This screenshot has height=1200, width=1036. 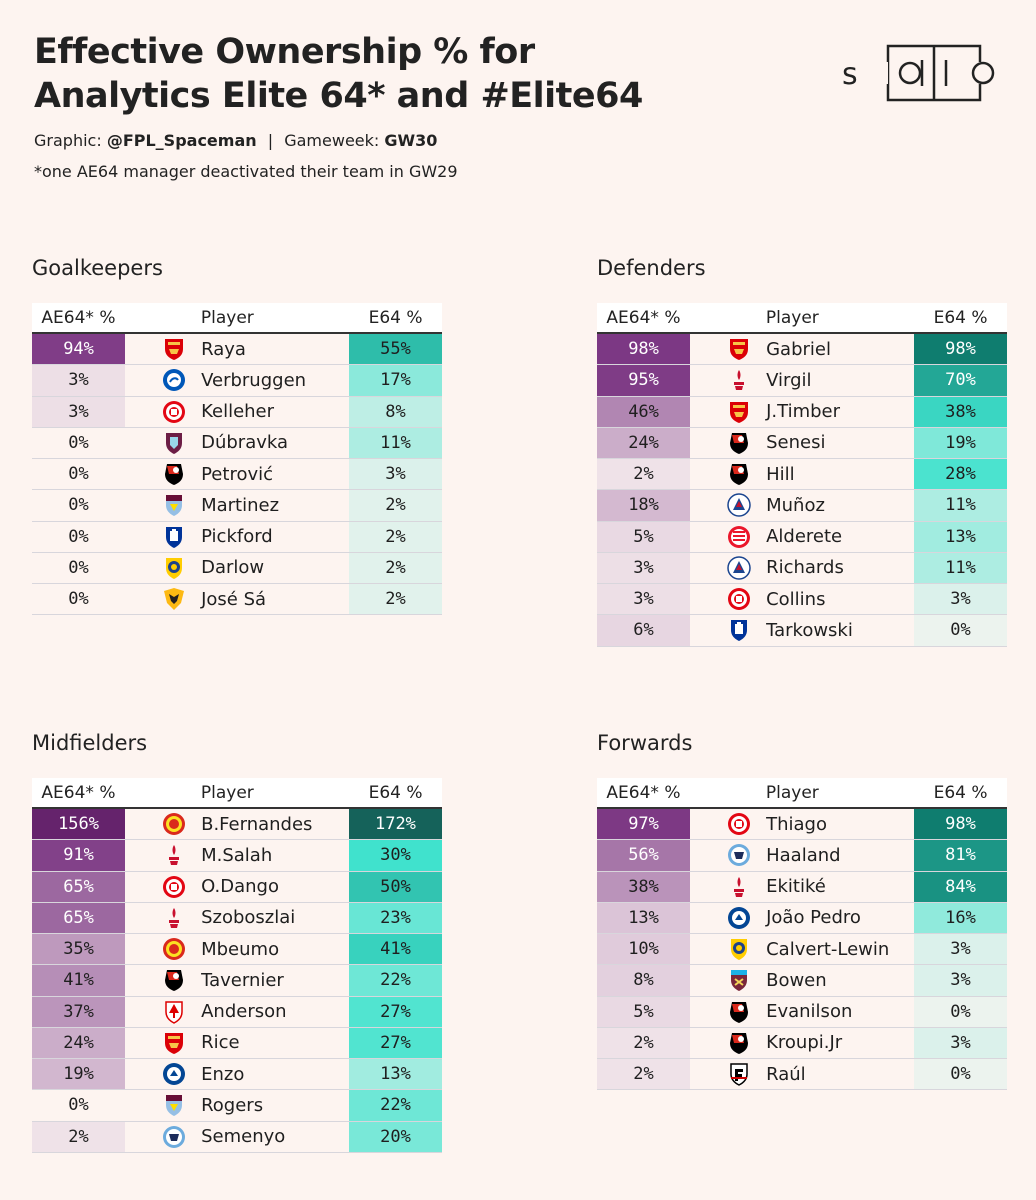 What do you see at coordinates (284, 52) in the screenshot?
I see `title-line-1: Effective Ownership % for` at bounding box center [284, 52].